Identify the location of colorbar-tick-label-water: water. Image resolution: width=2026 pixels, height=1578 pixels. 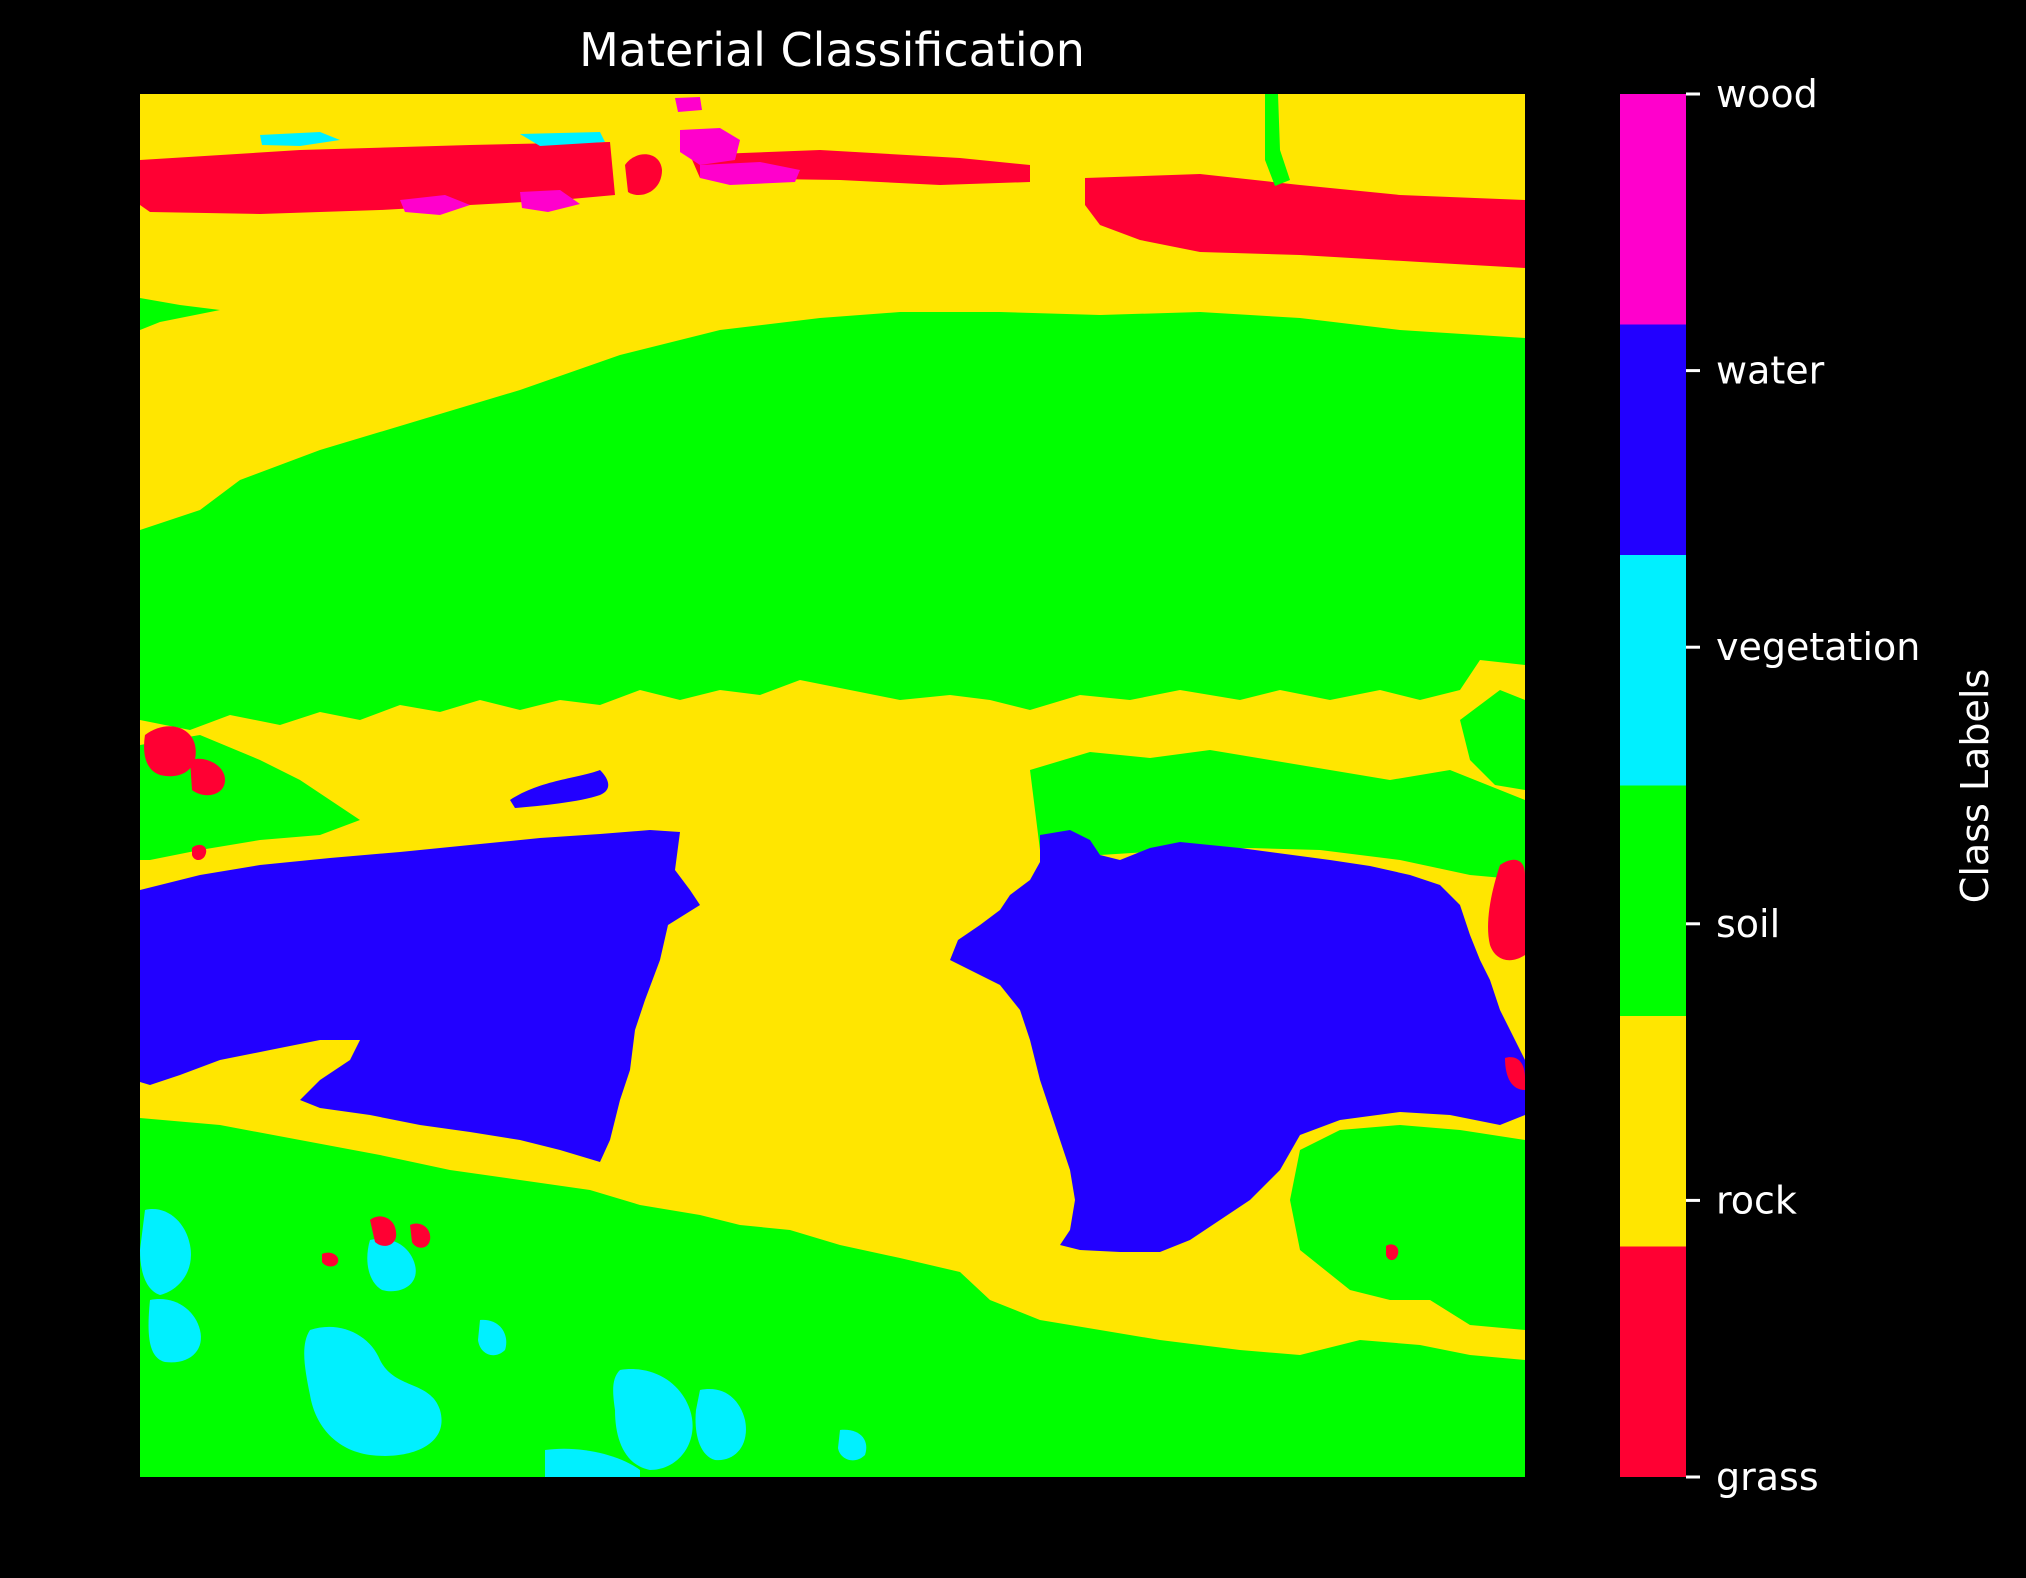
(1770, 371).